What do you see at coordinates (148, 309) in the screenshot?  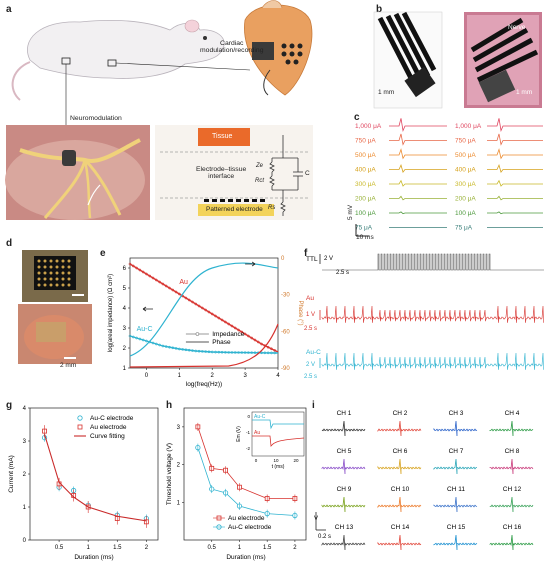 I see `e-arrow-left` at bounding box center [148, 309].